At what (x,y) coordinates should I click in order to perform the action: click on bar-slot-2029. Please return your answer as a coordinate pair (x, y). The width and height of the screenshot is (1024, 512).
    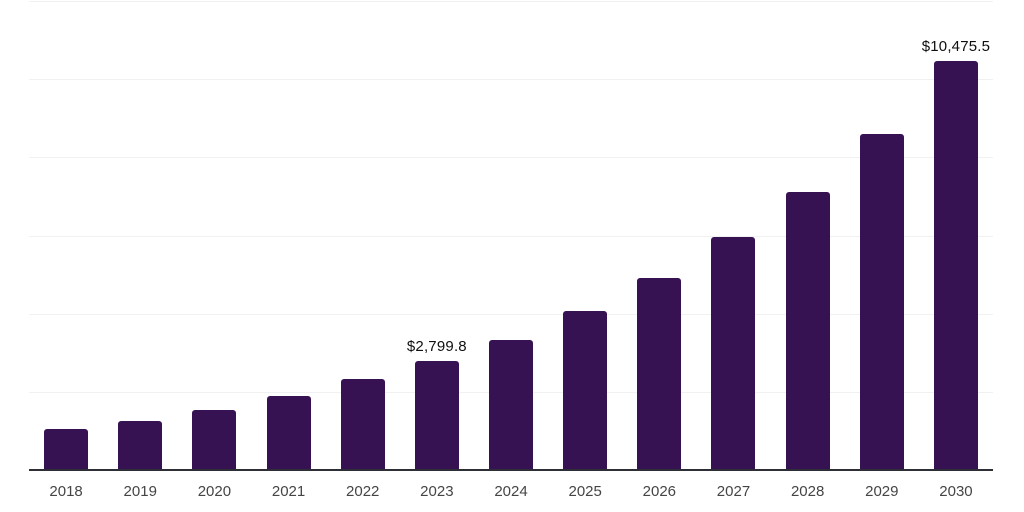
    Looking at the image, I should click on (882, 235).